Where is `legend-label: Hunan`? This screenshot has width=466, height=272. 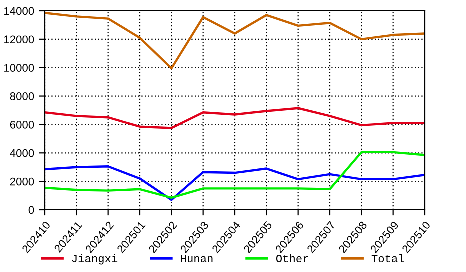
legend-label: Hunan is located at coordinates (197, 259).